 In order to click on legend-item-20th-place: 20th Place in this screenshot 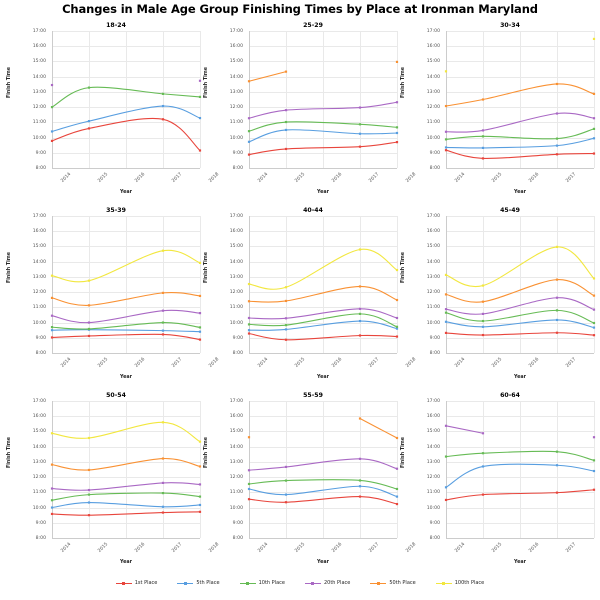, I will do `click(327, 583)`.